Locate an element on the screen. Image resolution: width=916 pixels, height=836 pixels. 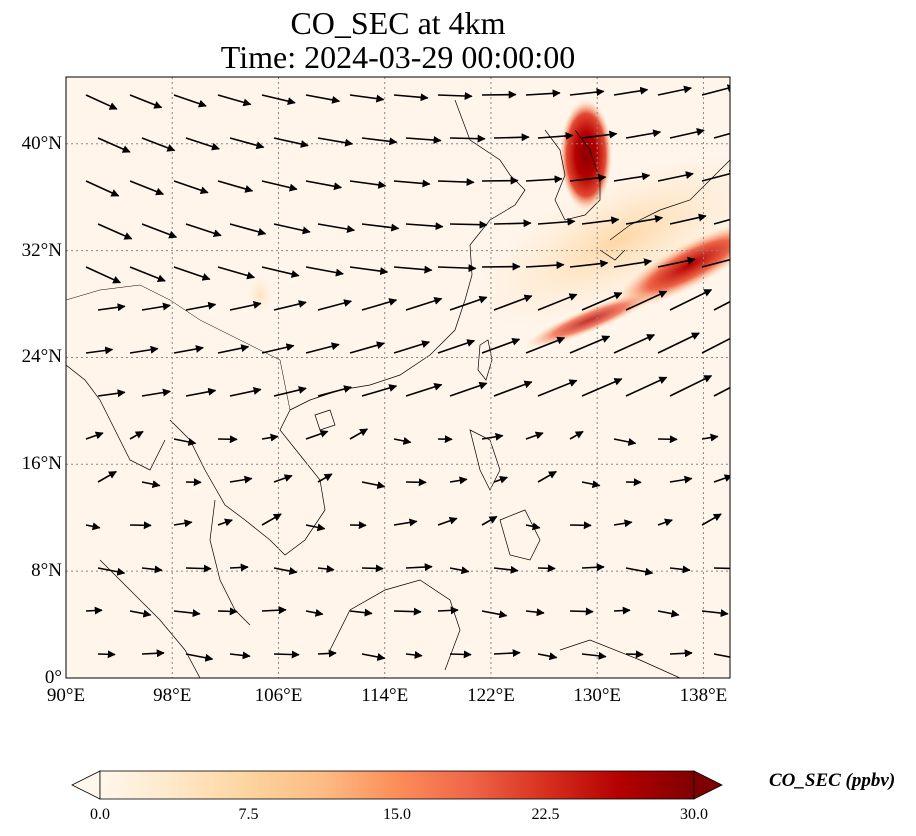
map-title-line2: Time: 2024-03-29 00:00:00 is located at coordinates (398, 57).